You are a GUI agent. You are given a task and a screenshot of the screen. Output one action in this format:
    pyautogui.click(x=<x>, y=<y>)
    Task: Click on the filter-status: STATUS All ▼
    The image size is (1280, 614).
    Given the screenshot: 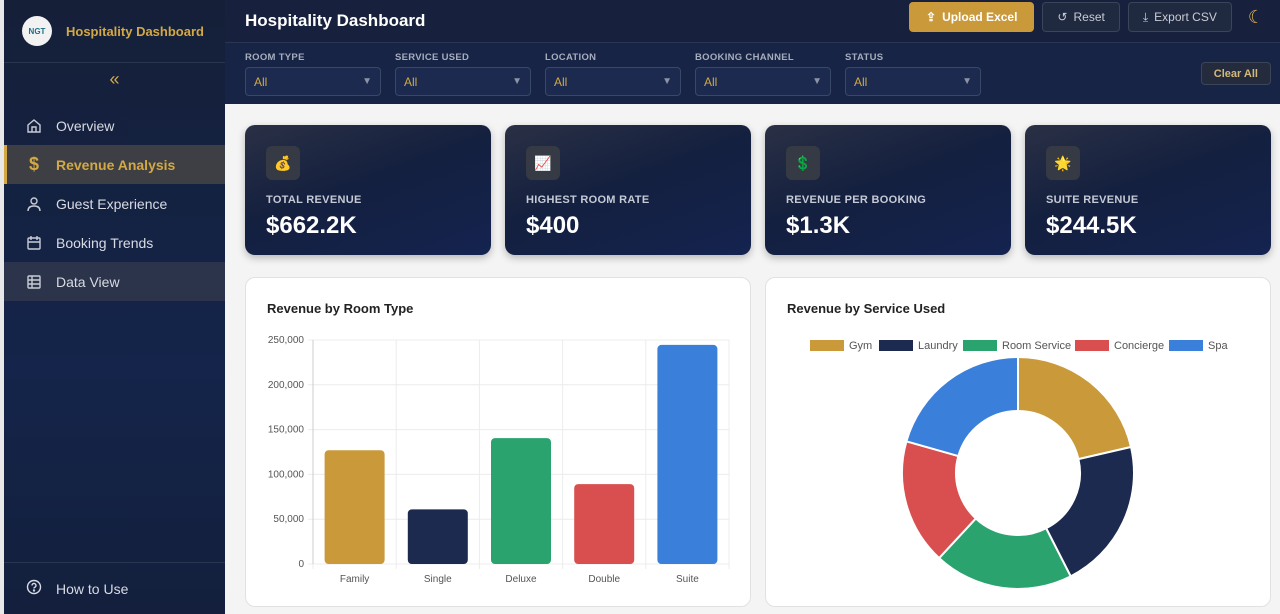 What is the action you would take?
    pyautogui.click(x=913, y=78)
    